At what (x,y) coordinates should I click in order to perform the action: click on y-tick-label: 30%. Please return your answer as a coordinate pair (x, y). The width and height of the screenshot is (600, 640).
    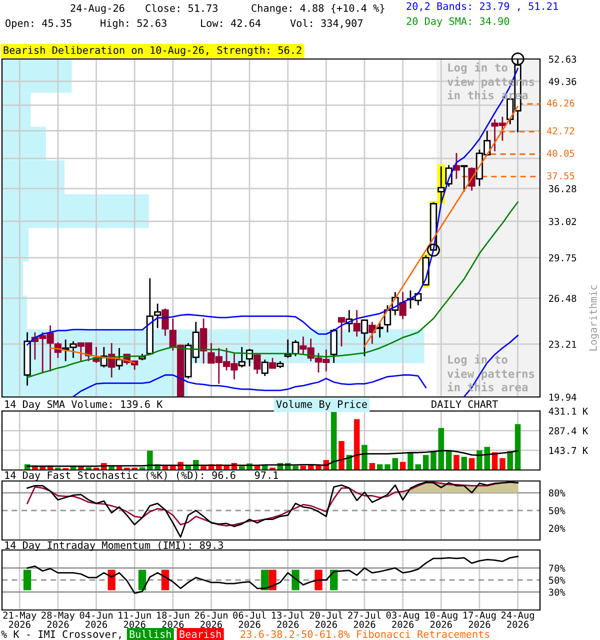
    Looking at the image, I should click on (557, 592).